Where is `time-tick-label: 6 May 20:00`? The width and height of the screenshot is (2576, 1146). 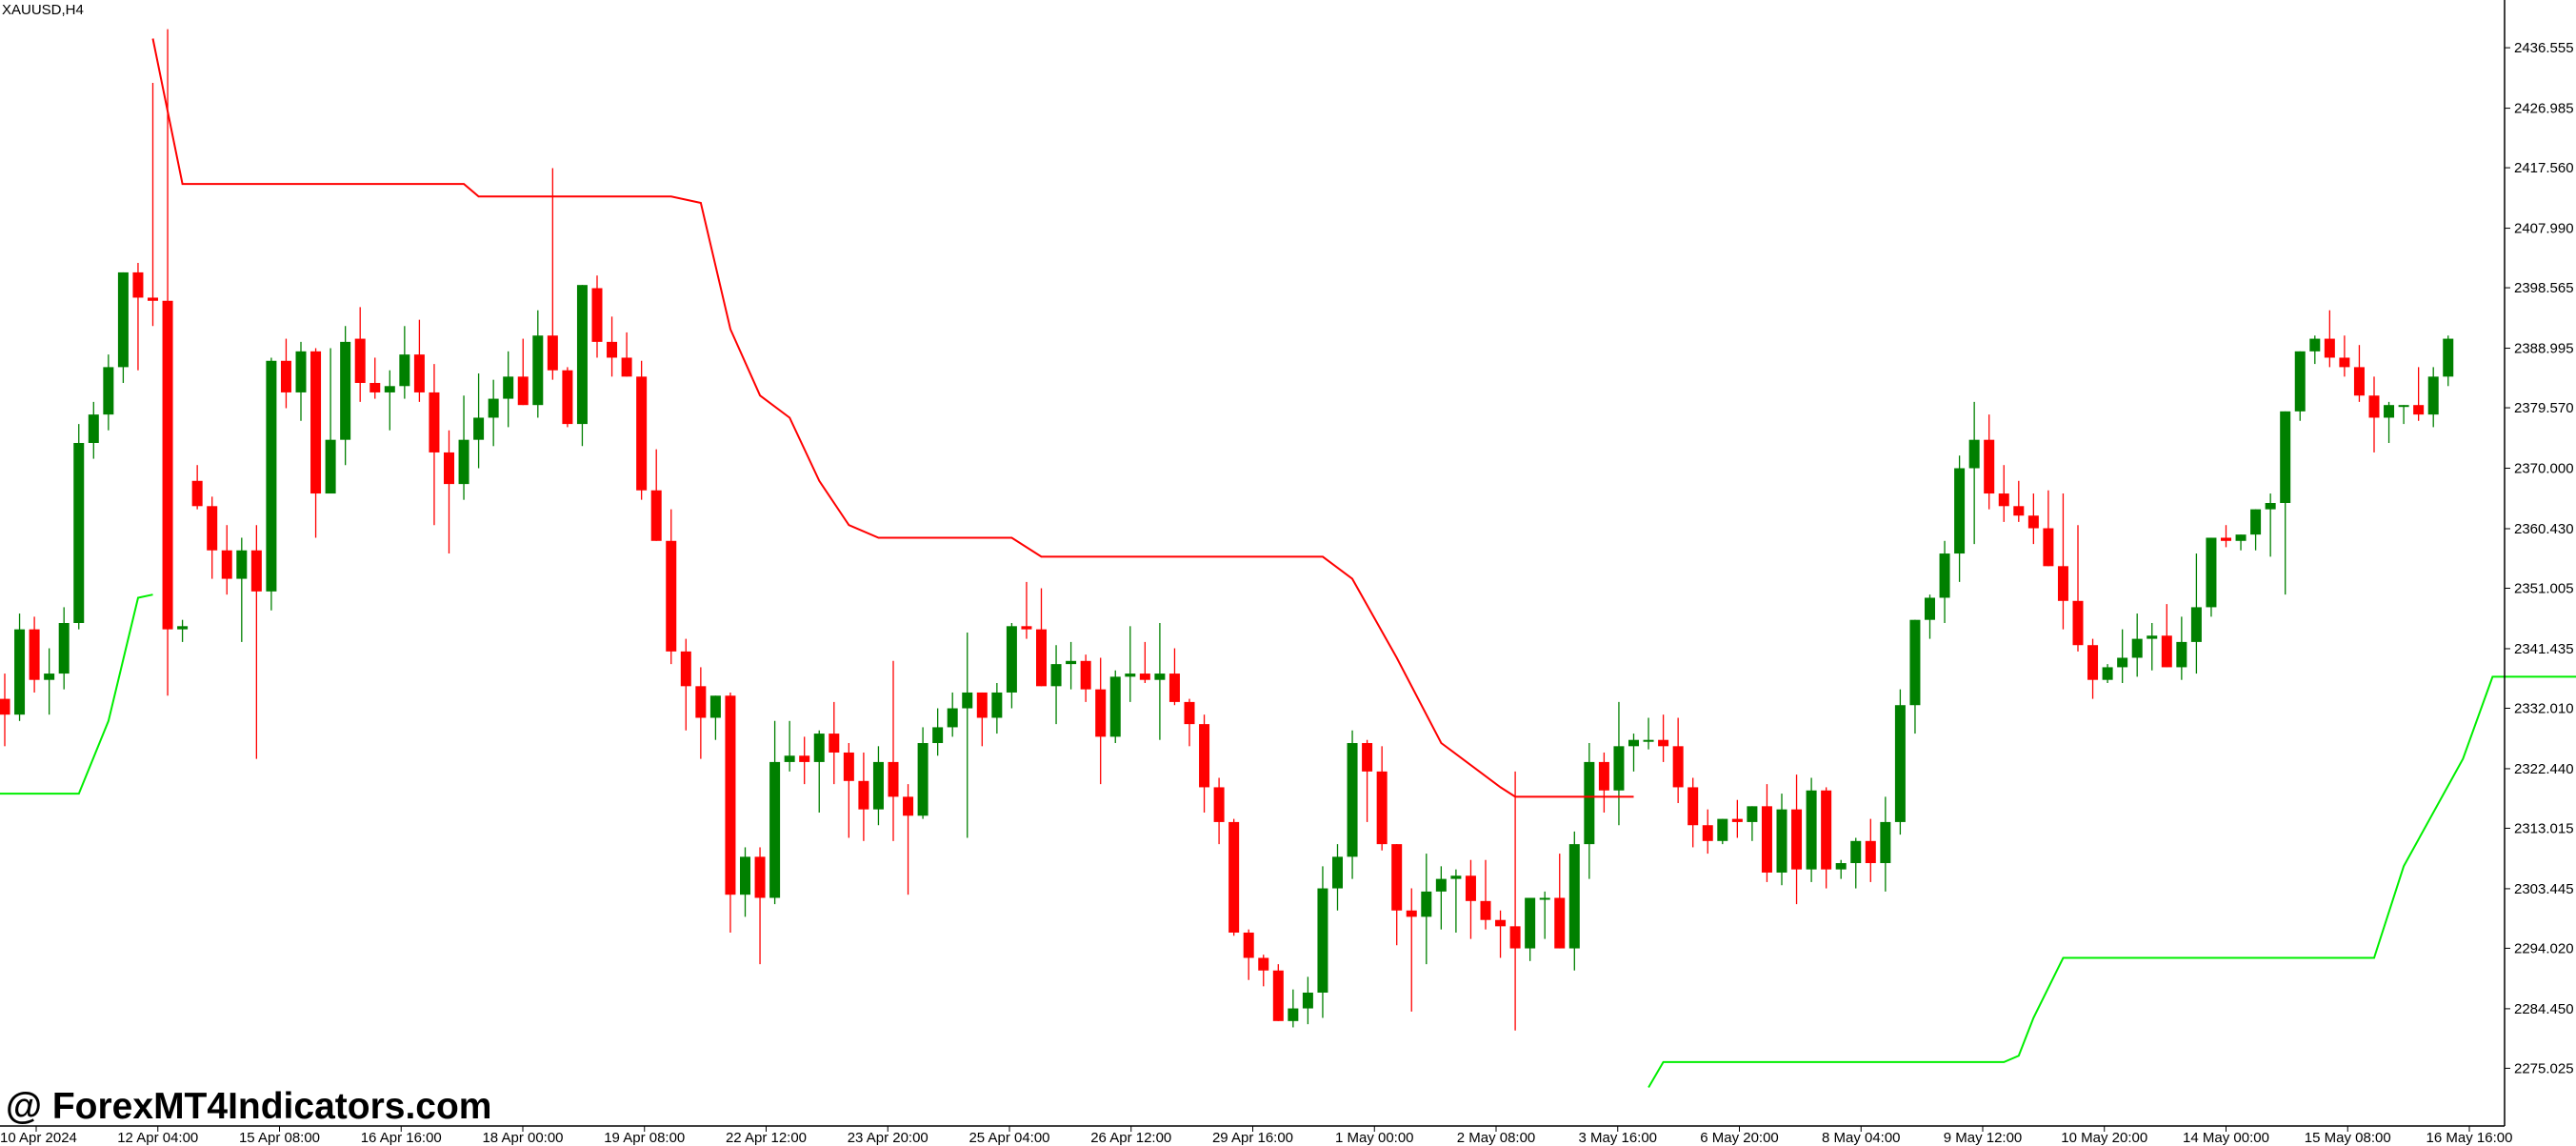 time-tick-label: 6 May 20:00 is located at coordinates (1739, 1138).